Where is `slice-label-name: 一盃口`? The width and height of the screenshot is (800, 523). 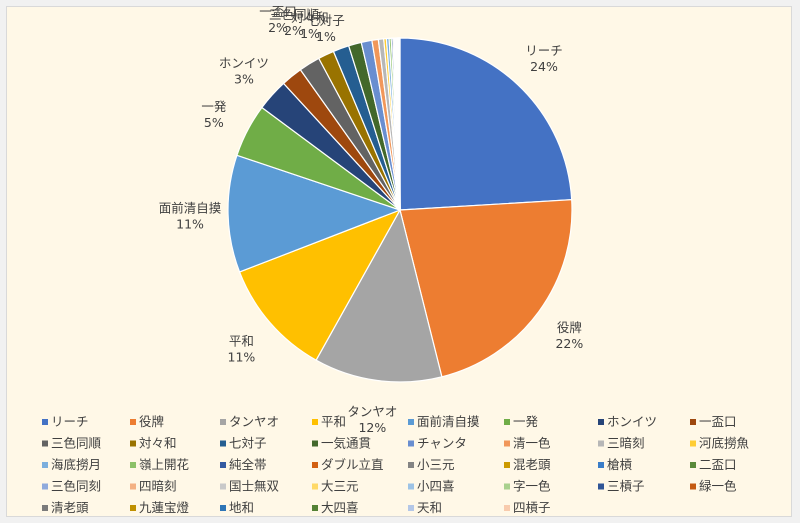 slice-label-name: 一盃口 is located at coordinates (278, 11).